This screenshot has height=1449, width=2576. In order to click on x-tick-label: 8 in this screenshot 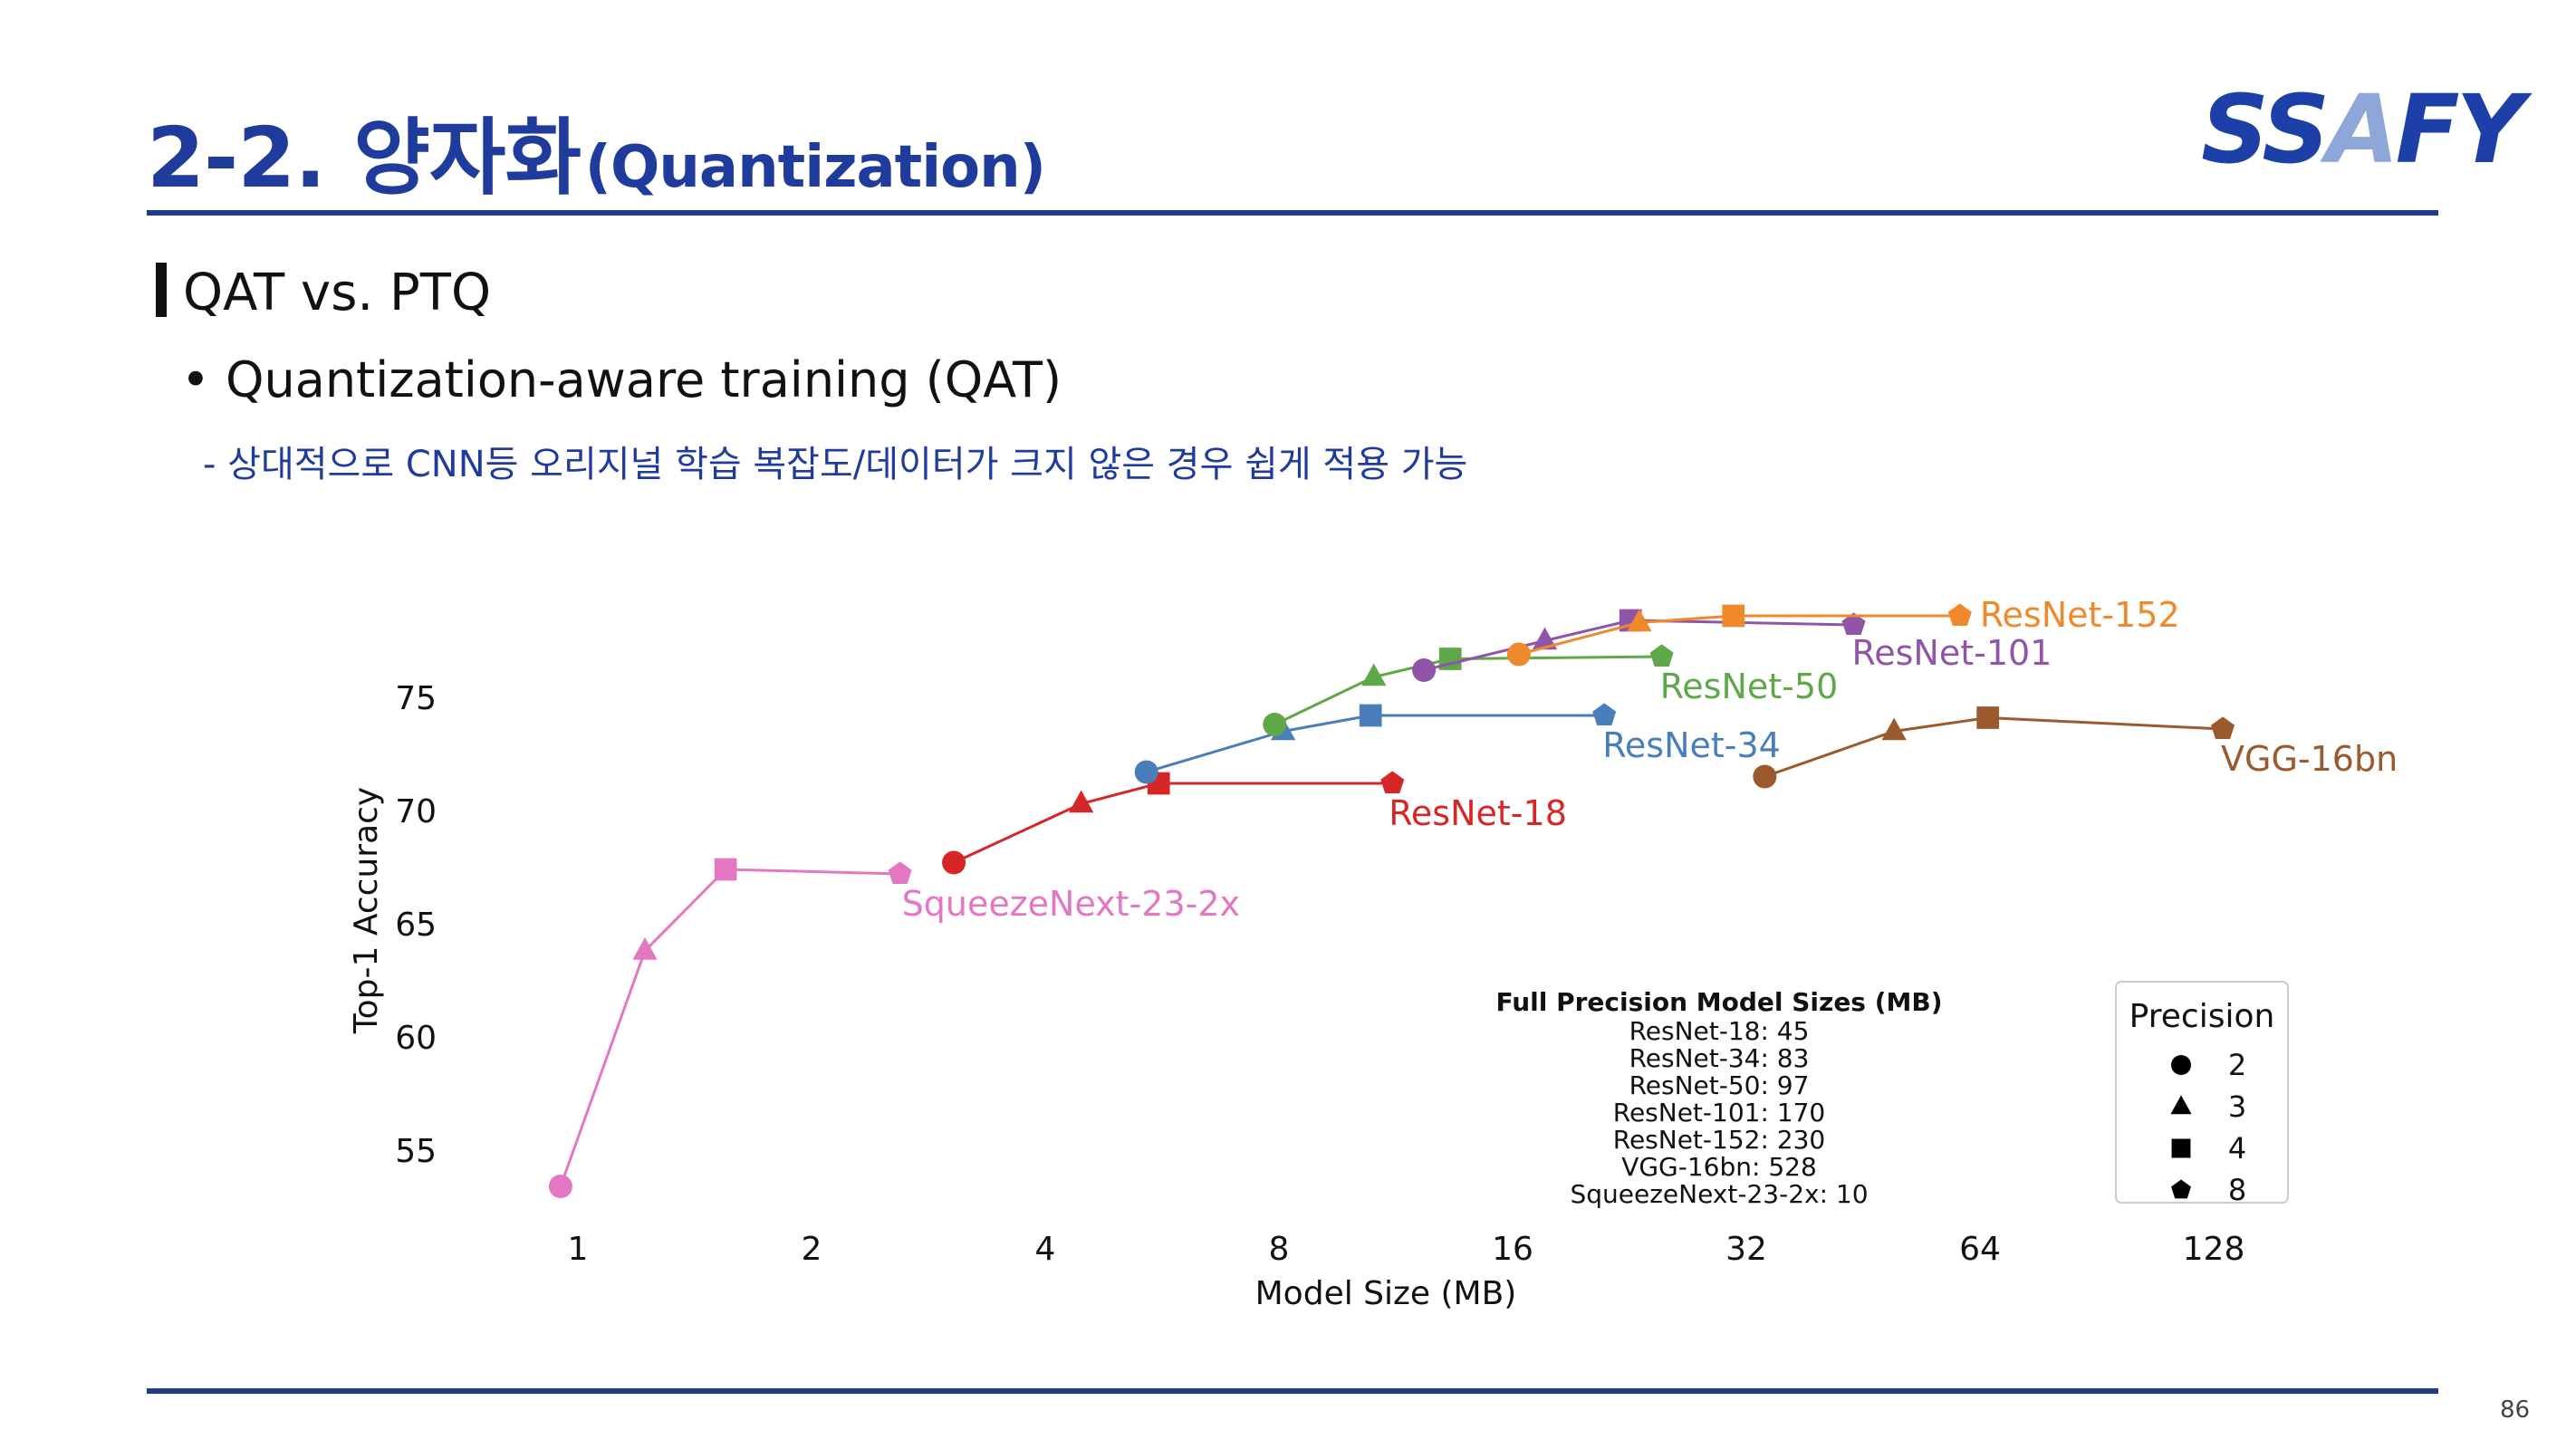, I will do `click(1279, 1249)`.